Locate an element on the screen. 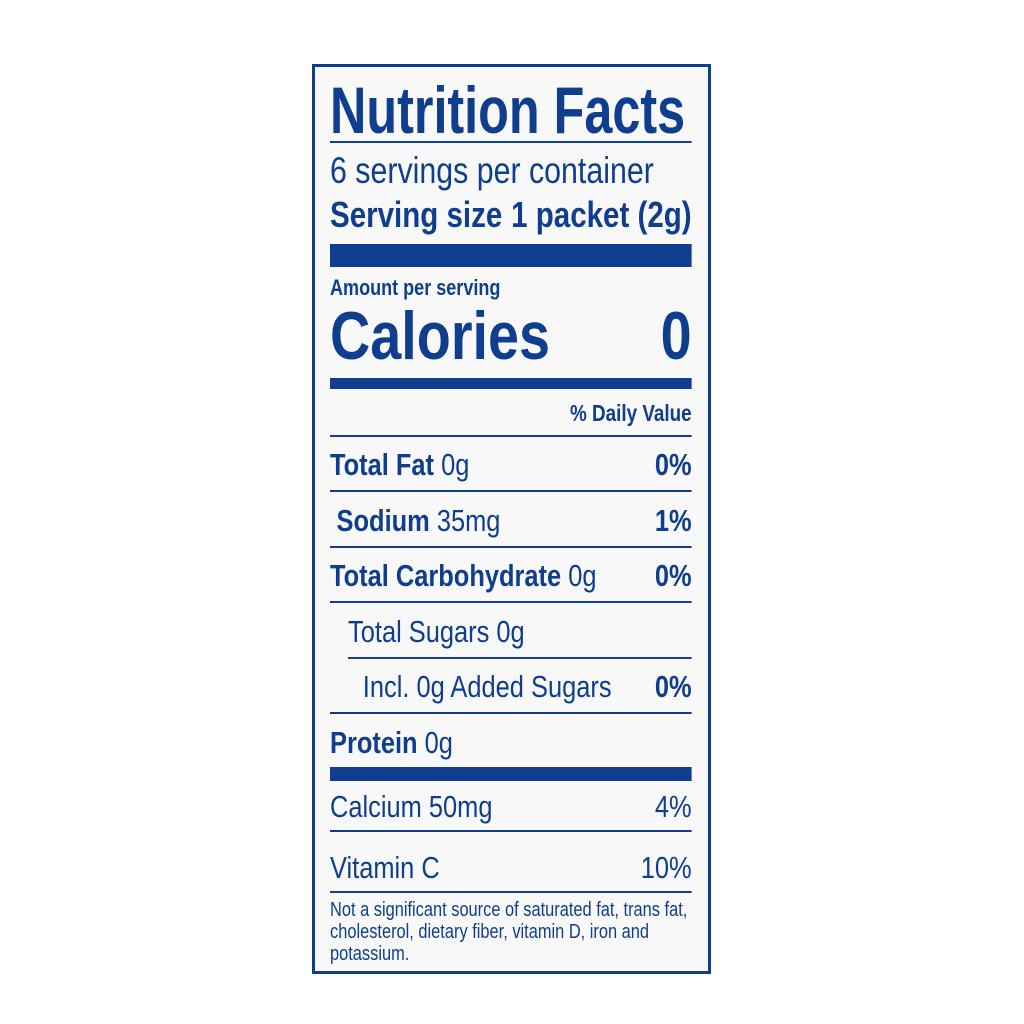  nutrient-name: Protein is located at coordinates (374, 742).